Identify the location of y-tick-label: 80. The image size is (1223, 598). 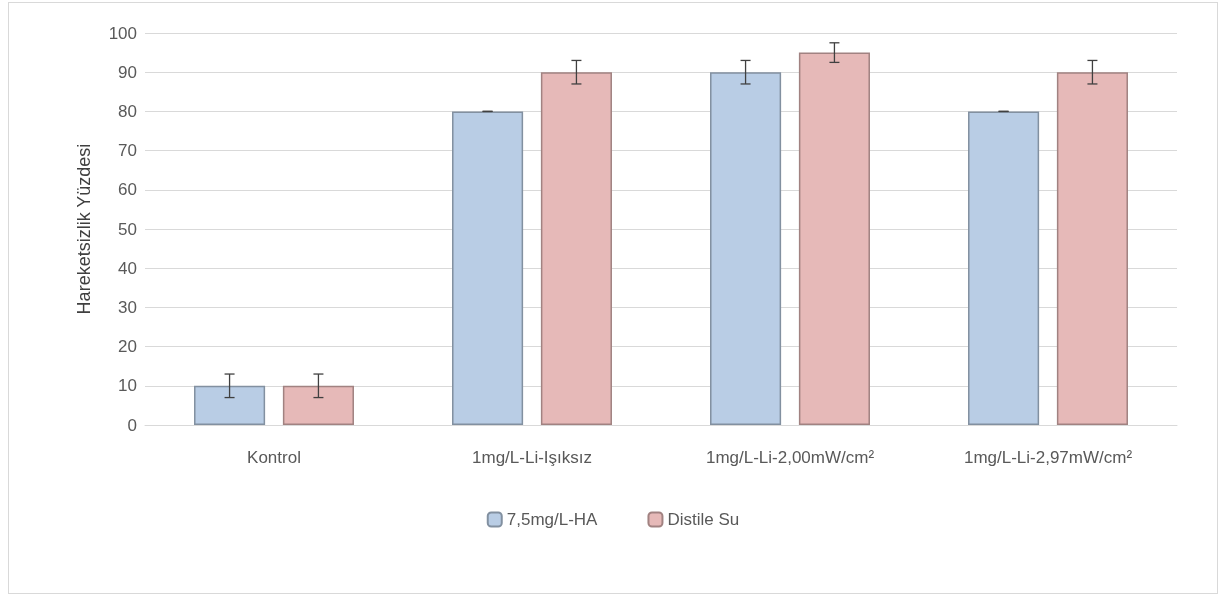
(127, 111).